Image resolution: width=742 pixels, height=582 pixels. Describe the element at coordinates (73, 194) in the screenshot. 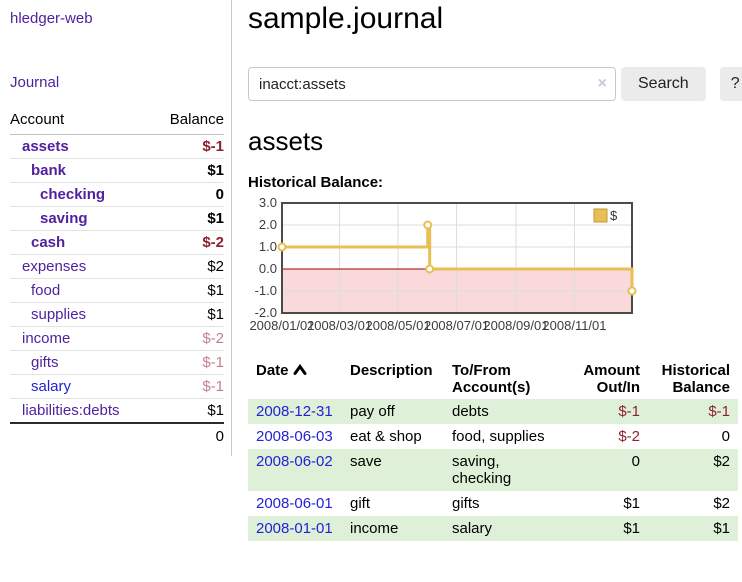

I see `account-link: checking` at that location.